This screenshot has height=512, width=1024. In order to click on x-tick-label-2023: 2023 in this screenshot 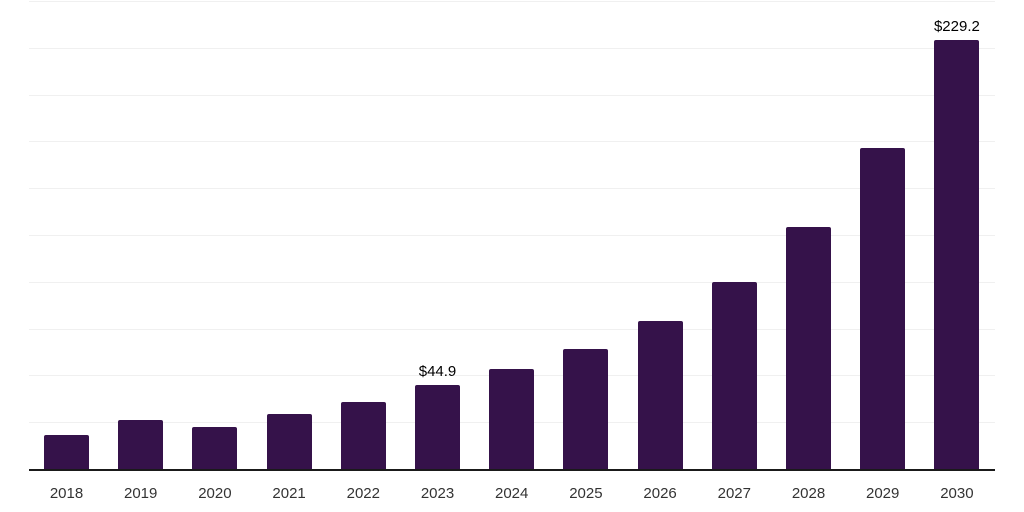, I will do `click(437, 493)`.